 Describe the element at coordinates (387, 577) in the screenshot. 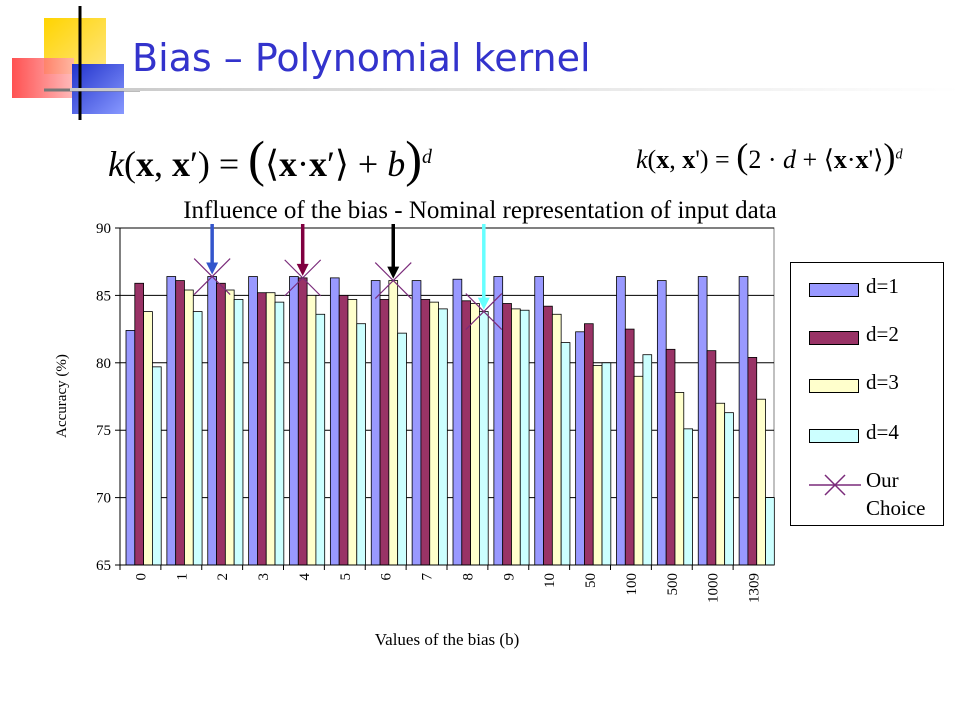

I see `x-tick-label: 6` at that location.